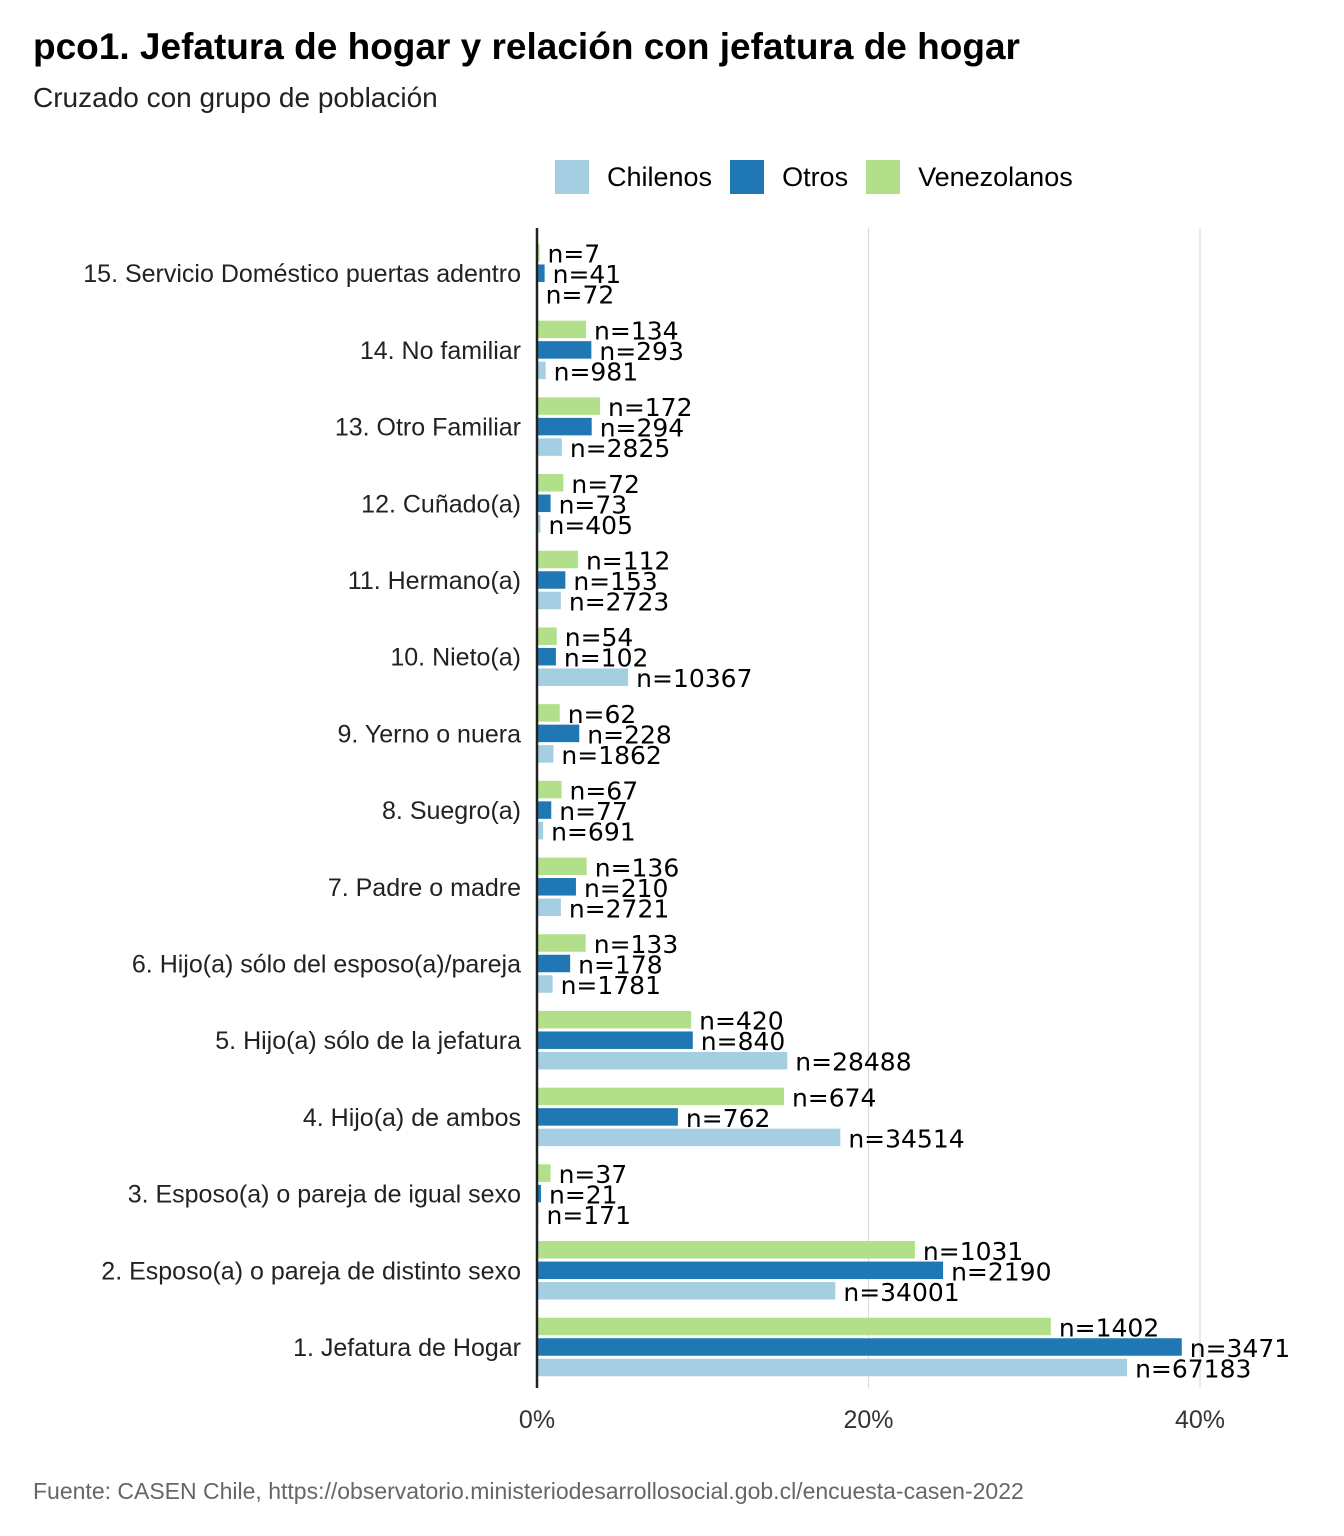  What do you see at coordinates (743, 1041) in the screenshot?
I see `bar-n-label: n=840` at bounding box center [743, 1041].